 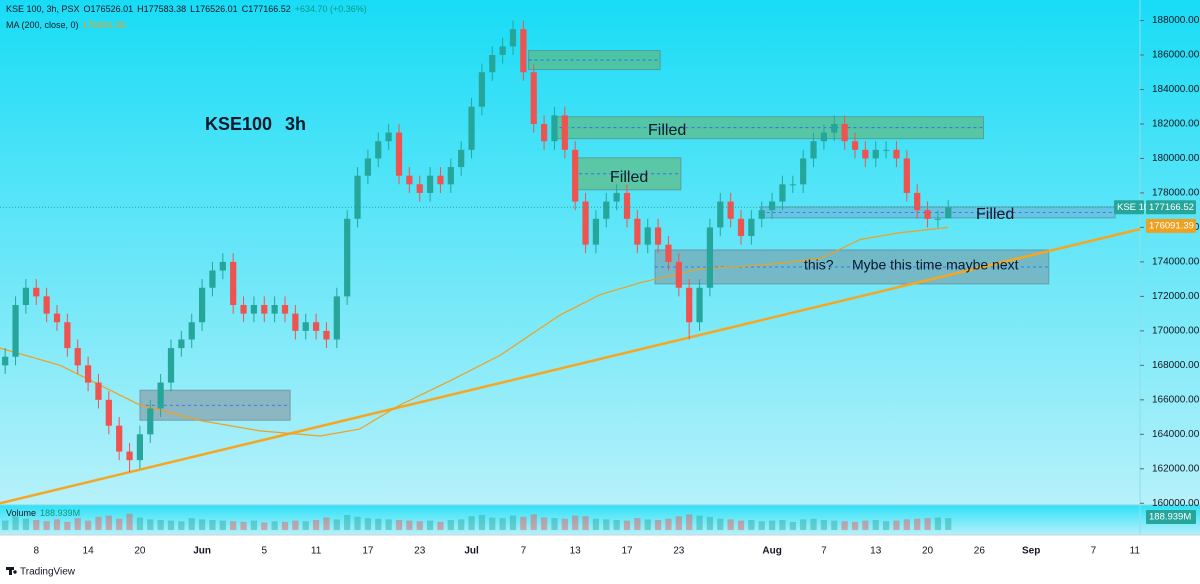 What do you see at coordinates (1176, 158) in the screenshot?
I see `y-tick-label: 180000.00` at bounding box center [1176, 158].